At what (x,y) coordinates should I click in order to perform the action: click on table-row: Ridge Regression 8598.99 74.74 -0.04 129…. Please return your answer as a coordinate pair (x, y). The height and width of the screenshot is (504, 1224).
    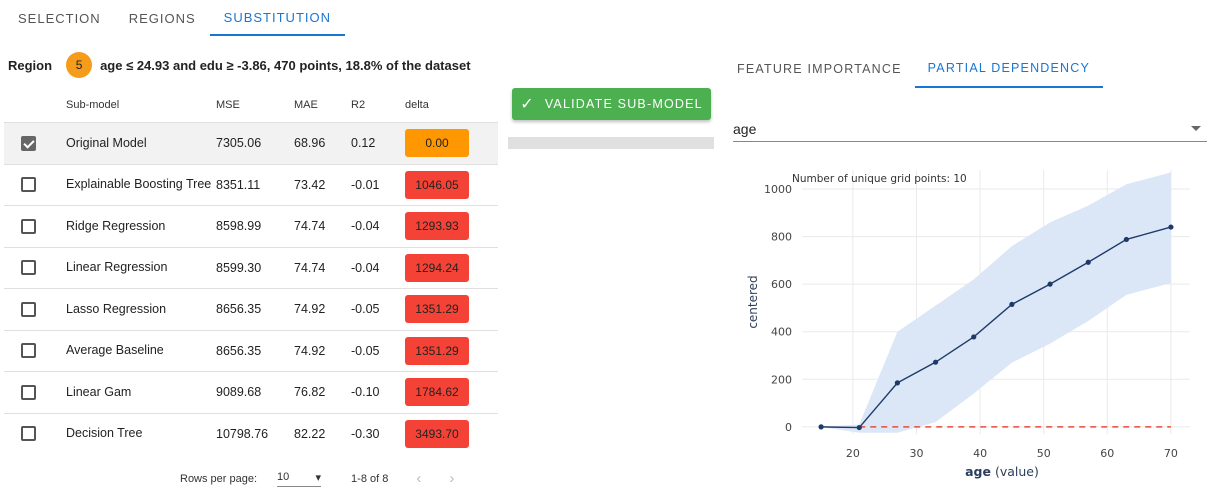
    Looking at the image, I should click on (251, 226).